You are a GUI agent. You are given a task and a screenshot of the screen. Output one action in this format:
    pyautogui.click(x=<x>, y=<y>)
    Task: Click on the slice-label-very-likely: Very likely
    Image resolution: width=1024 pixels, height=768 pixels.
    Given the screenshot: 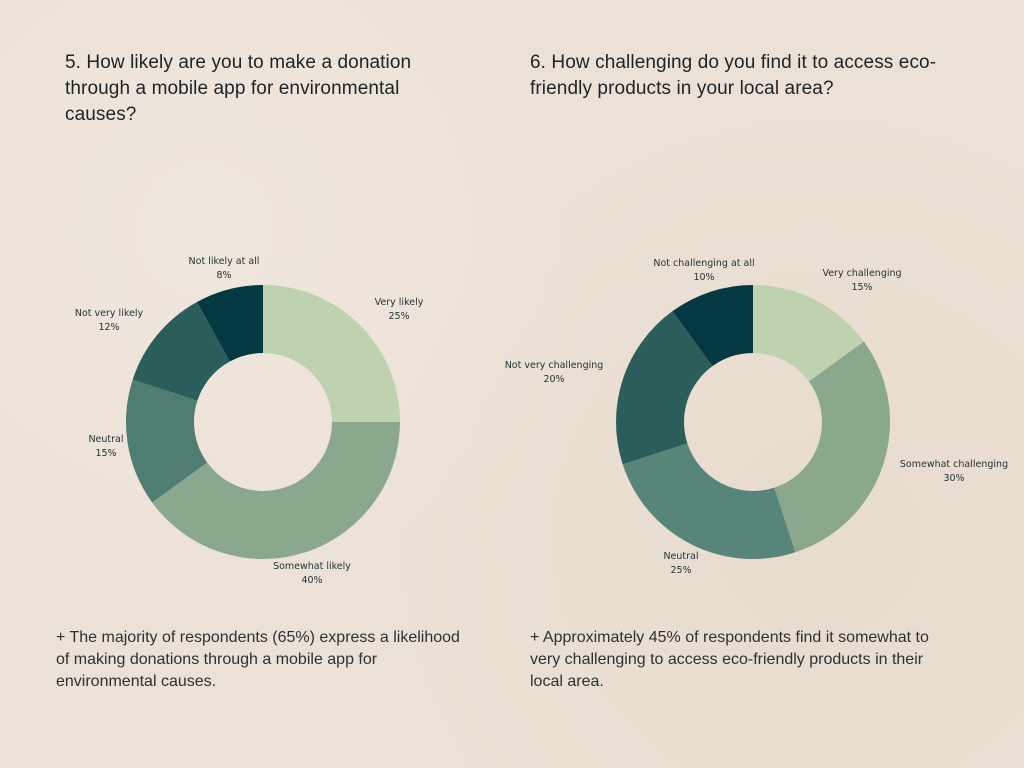 What is the action you would take?
    pyautogui.click(x=399, y=302)
    